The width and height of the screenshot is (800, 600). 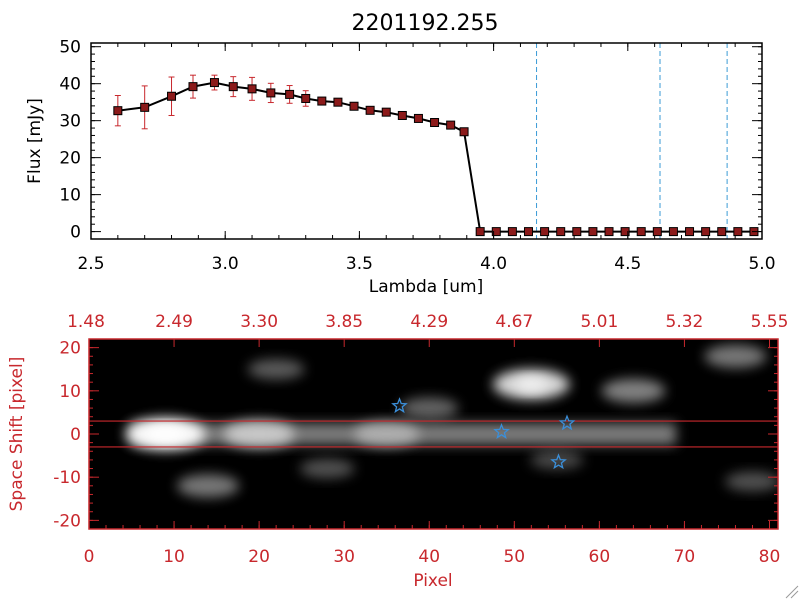 What do you see at coordinates (770, 322) in the screenshot?
I see `top-tick-label: 5.55` at bounding box center [770, 322].